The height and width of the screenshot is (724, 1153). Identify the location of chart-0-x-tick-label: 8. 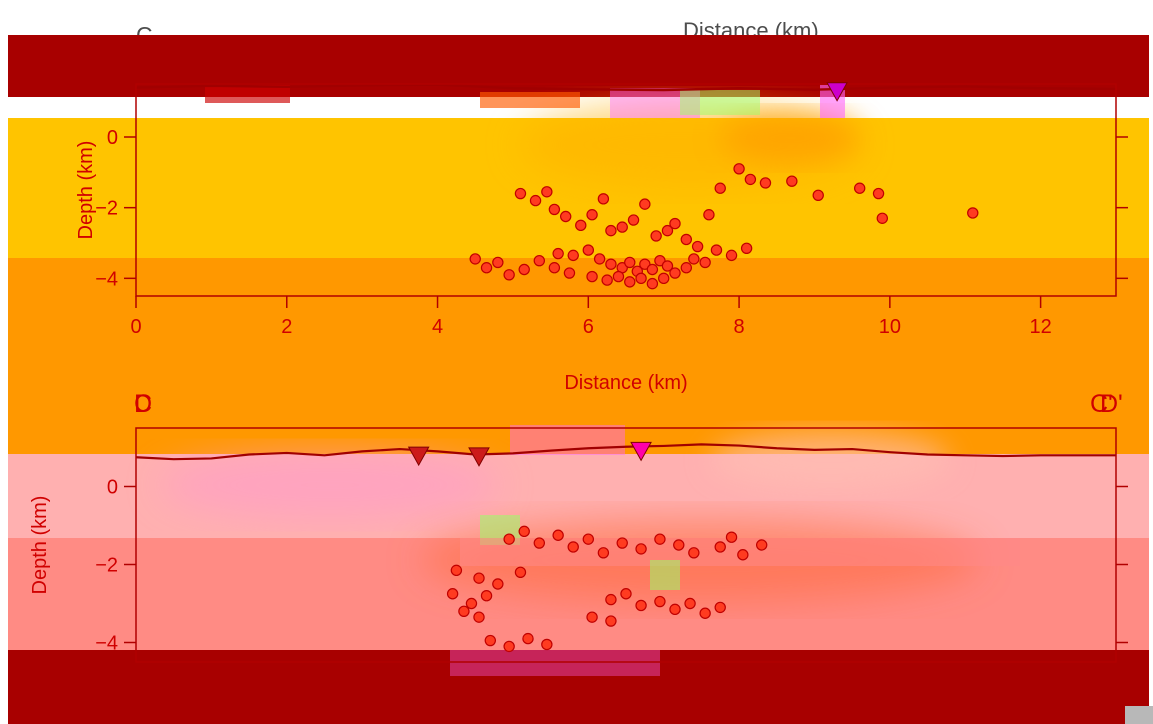
(739, 327).